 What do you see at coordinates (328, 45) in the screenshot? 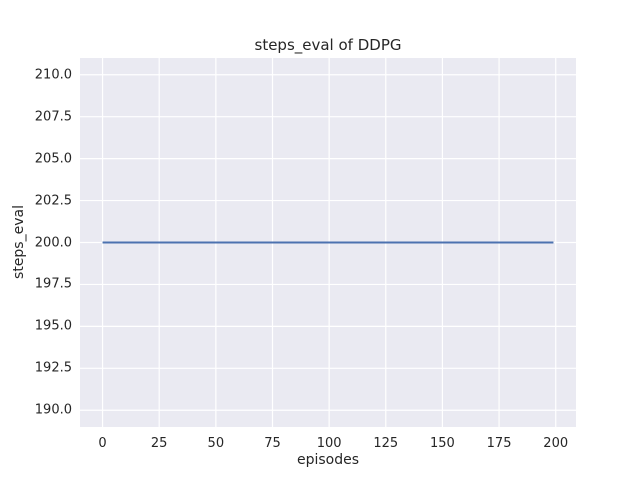
I see `chart-title: steps_eval of DDPG` at bounding box center [328, 45].